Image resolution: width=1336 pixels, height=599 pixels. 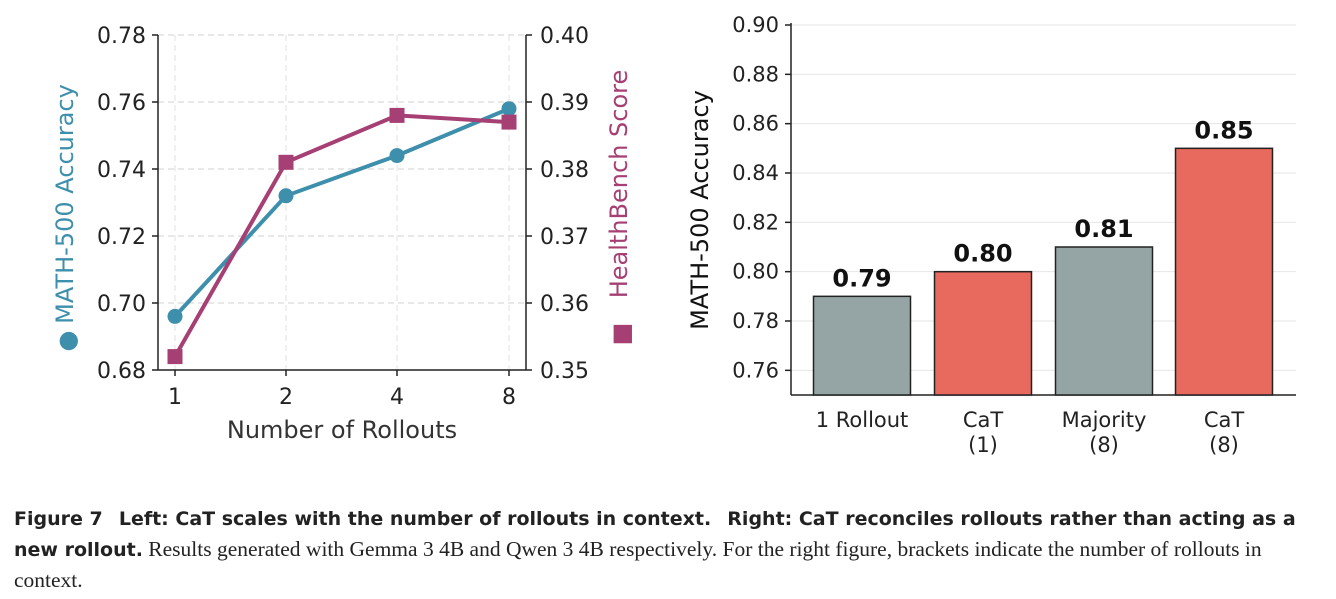 I want to click on right-y-axis-marker: ■, so click(x=621, y=334).